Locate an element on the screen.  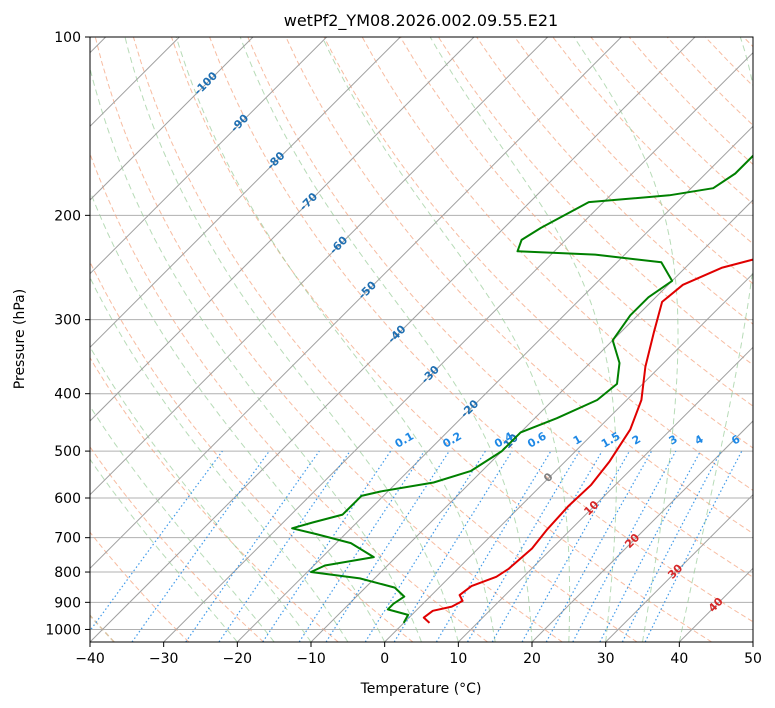
mixing-ratio-label: 1 is located at coordinates (577, 440).